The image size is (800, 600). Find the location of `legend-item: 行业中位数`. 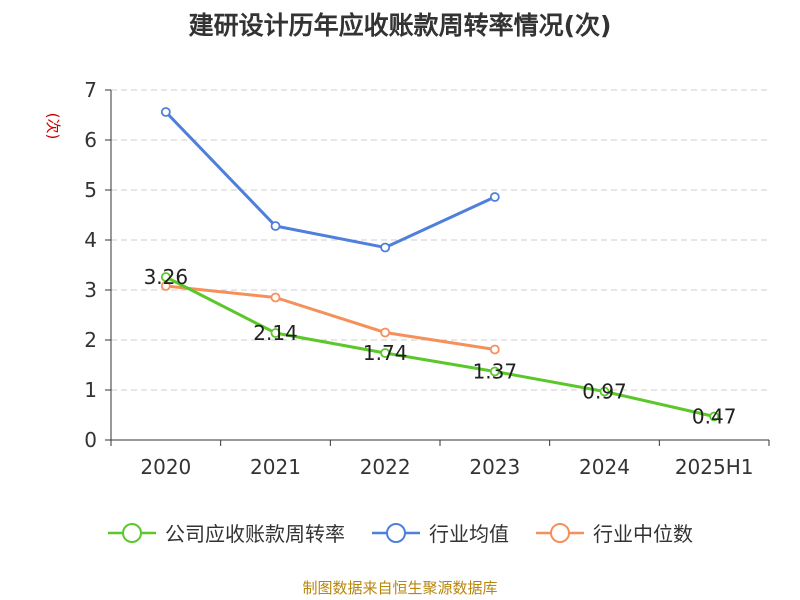

legend-item: 行业中位数 is located at coordinates (614, 532).